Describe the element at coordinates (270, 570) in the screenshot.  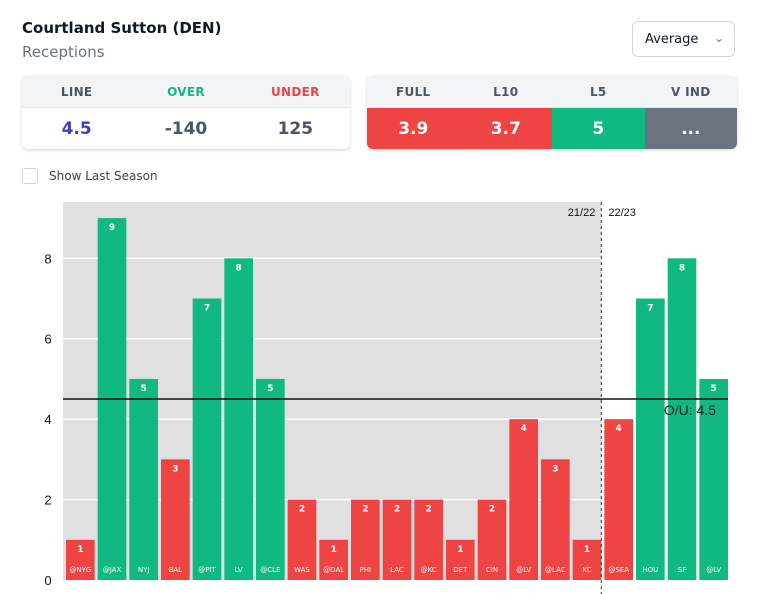
I see `bar-category-label: @CLE` at that location.